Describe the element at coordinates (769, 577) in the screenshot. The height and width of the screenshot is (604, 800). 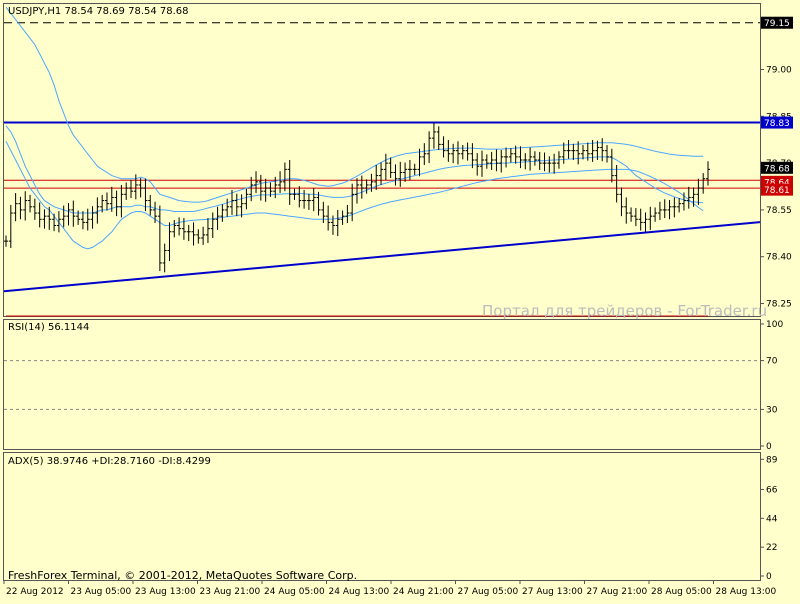
I see `adx-ytick-label: 0` at that location.